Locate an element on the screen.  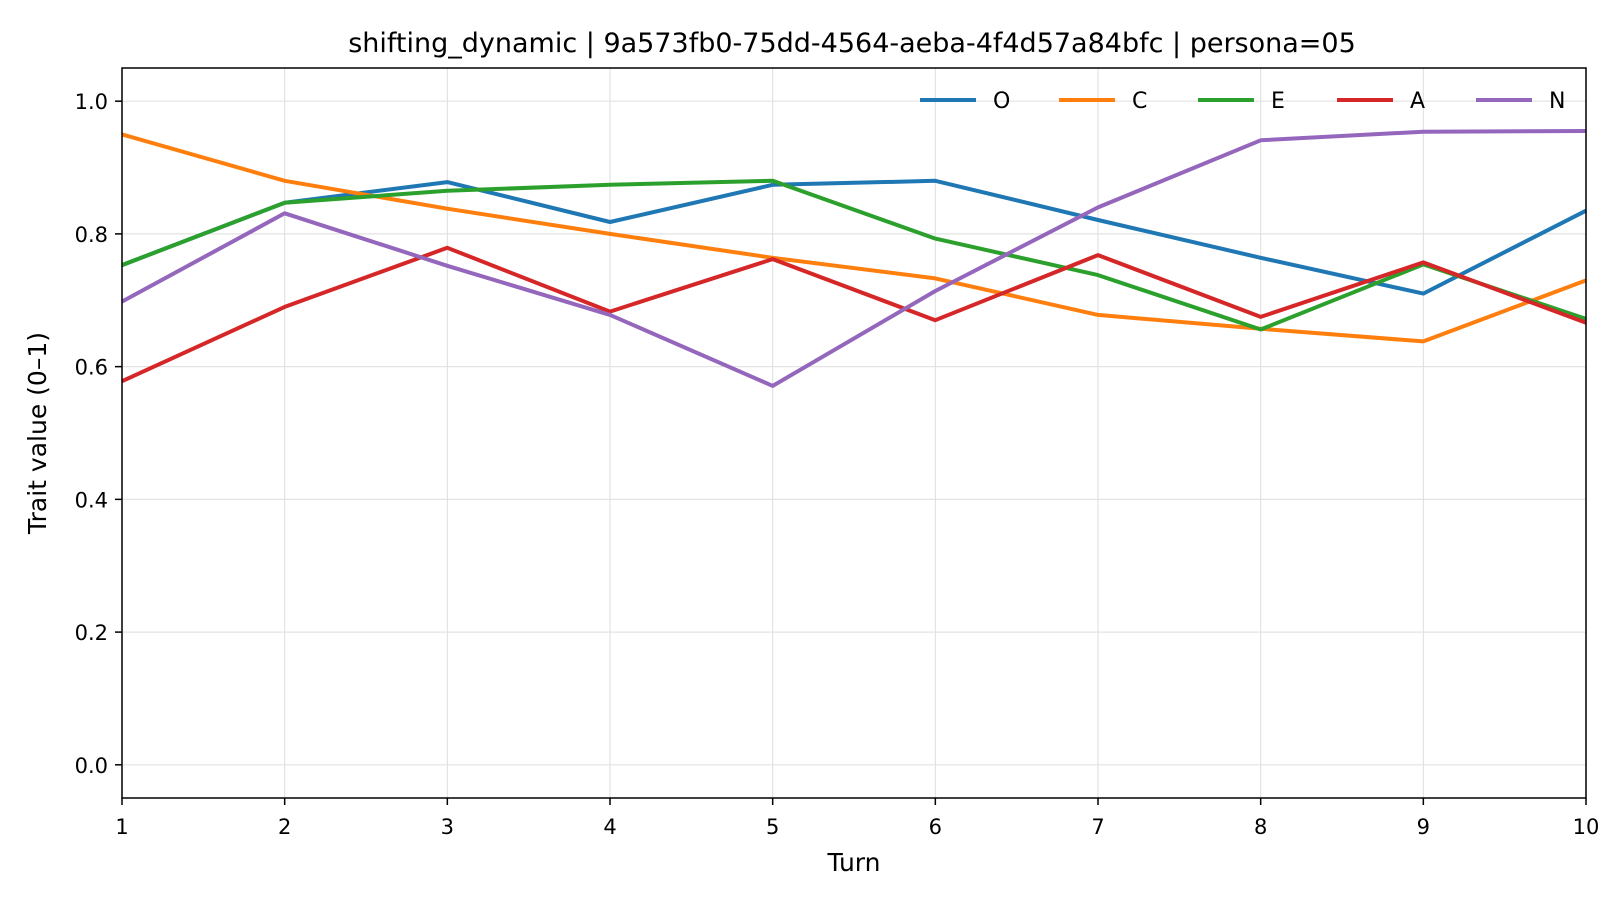
x-axis-label: Turn is located at coordinates (853, 862).